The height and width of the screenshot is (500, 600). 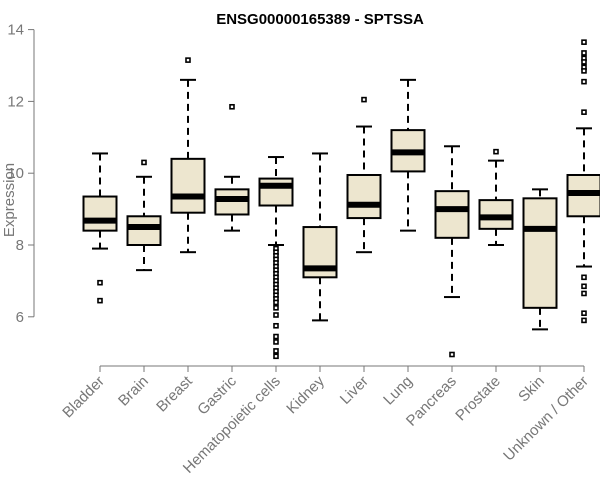 I want to click on box-breast, so click(x=188, y=155).